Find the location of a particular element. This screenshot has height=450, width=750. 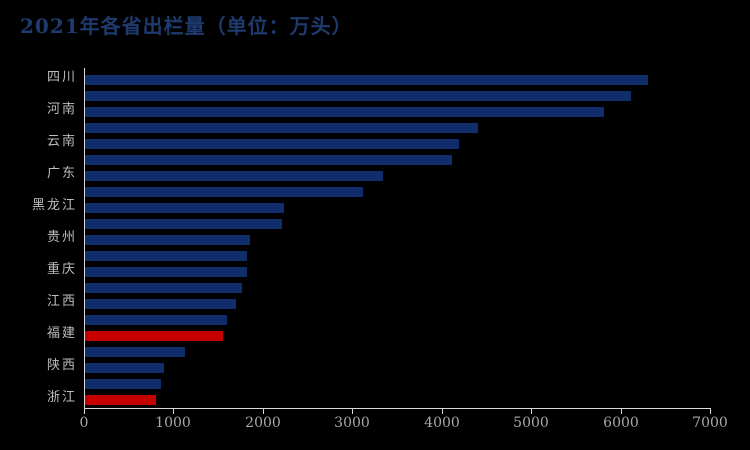

bar-陕西 is located at coordinates (124, 368).